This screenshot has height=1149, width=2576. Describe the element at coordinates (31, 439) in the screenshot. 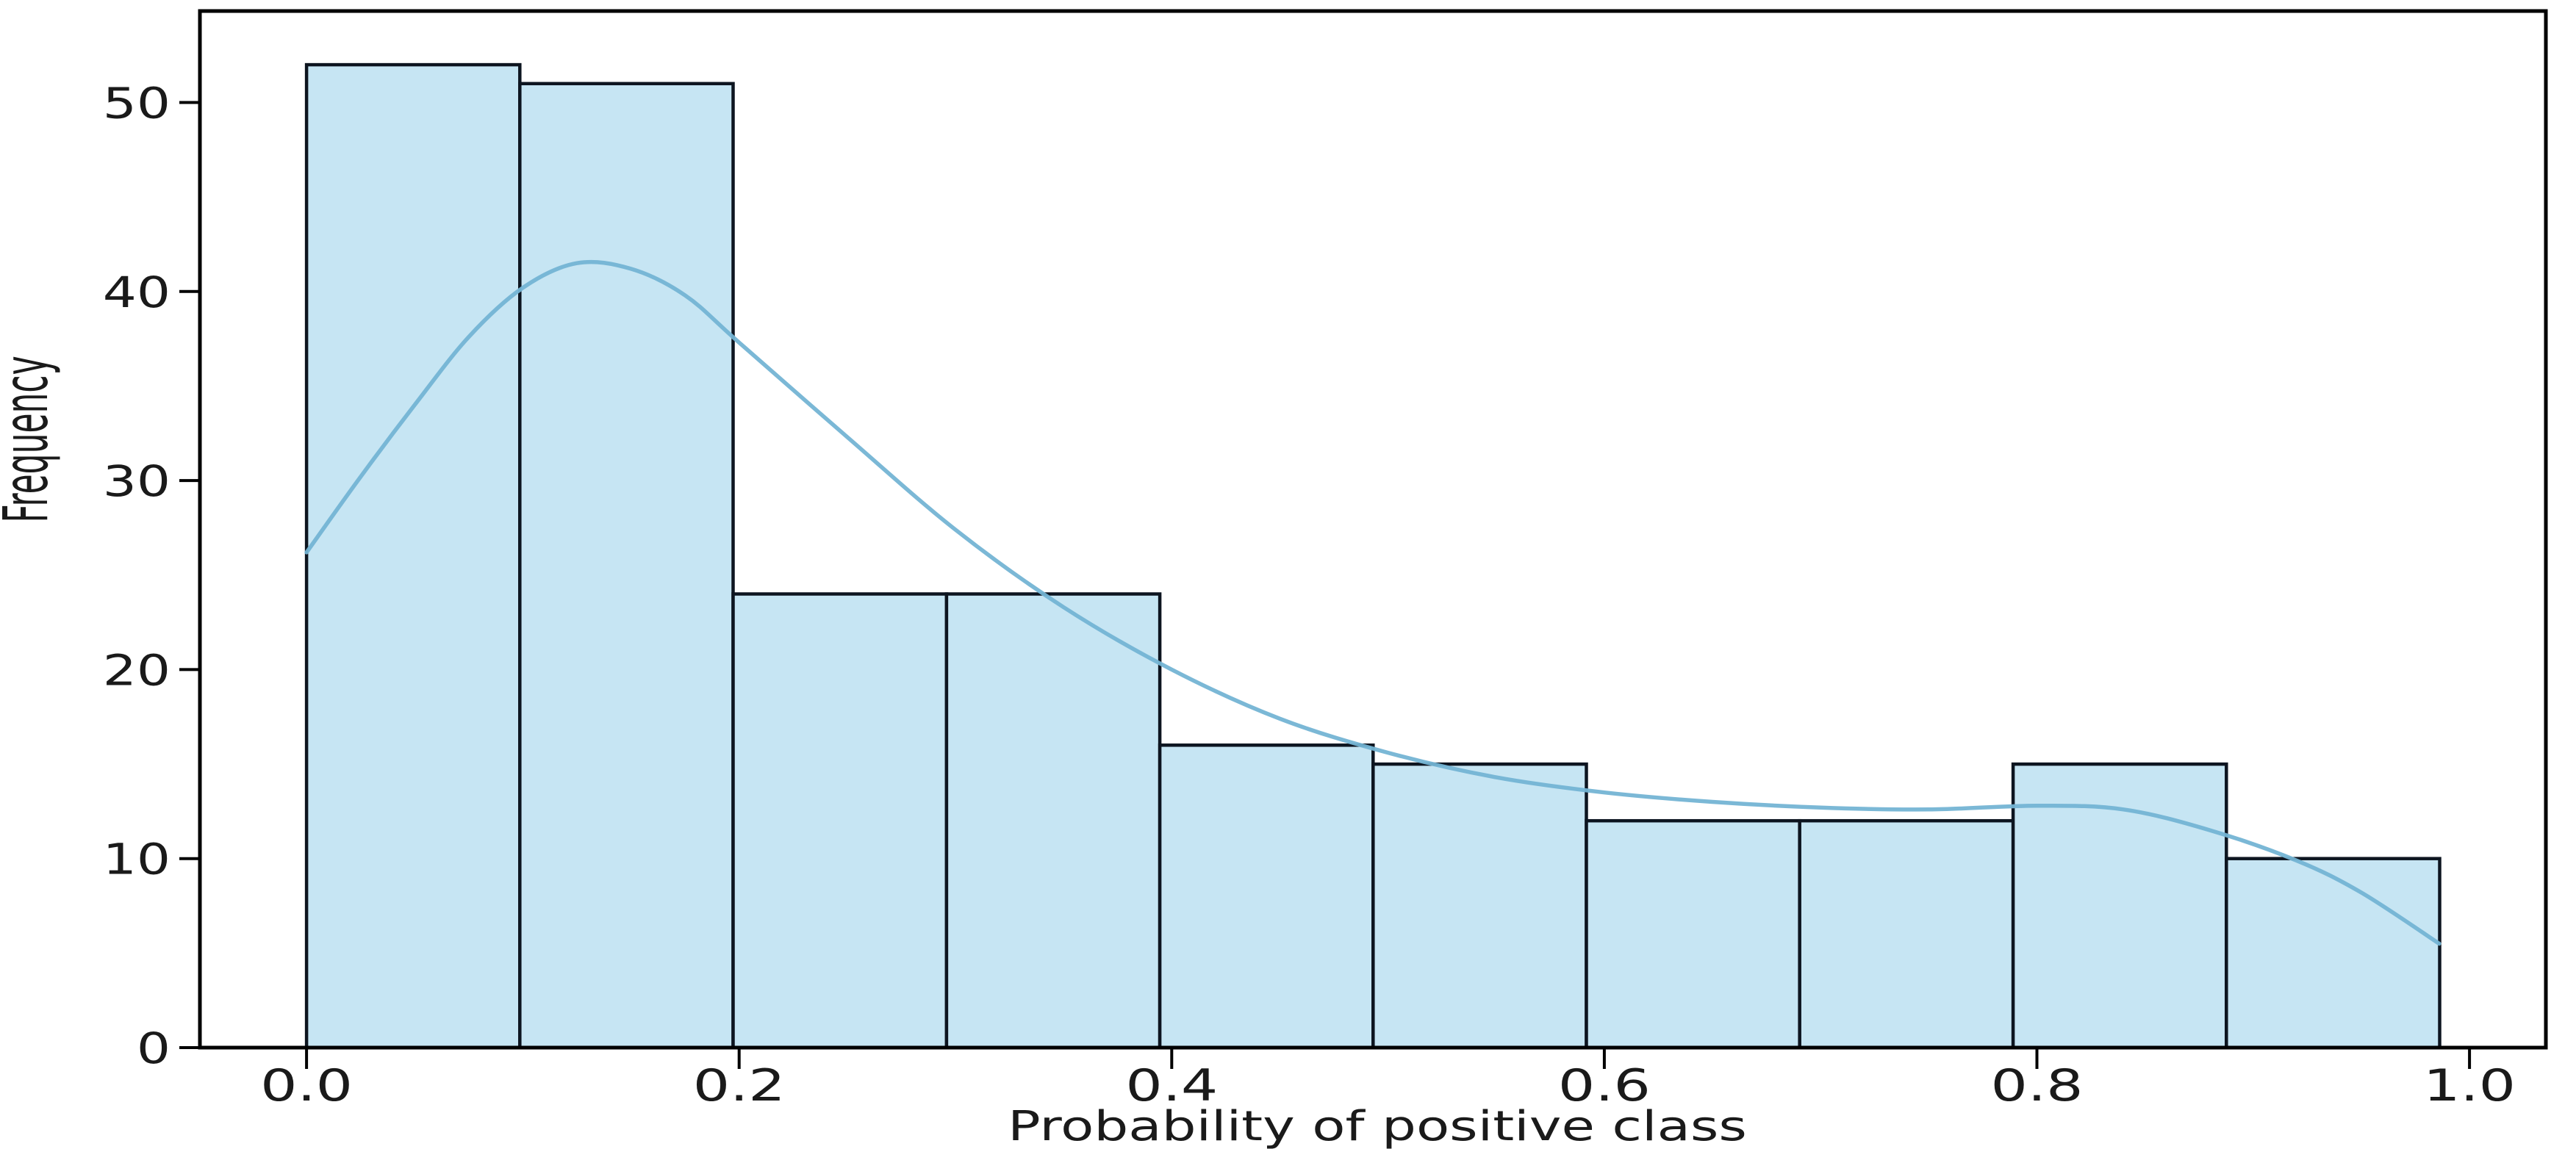

I see `y-axis-label: Frequency` at that location.